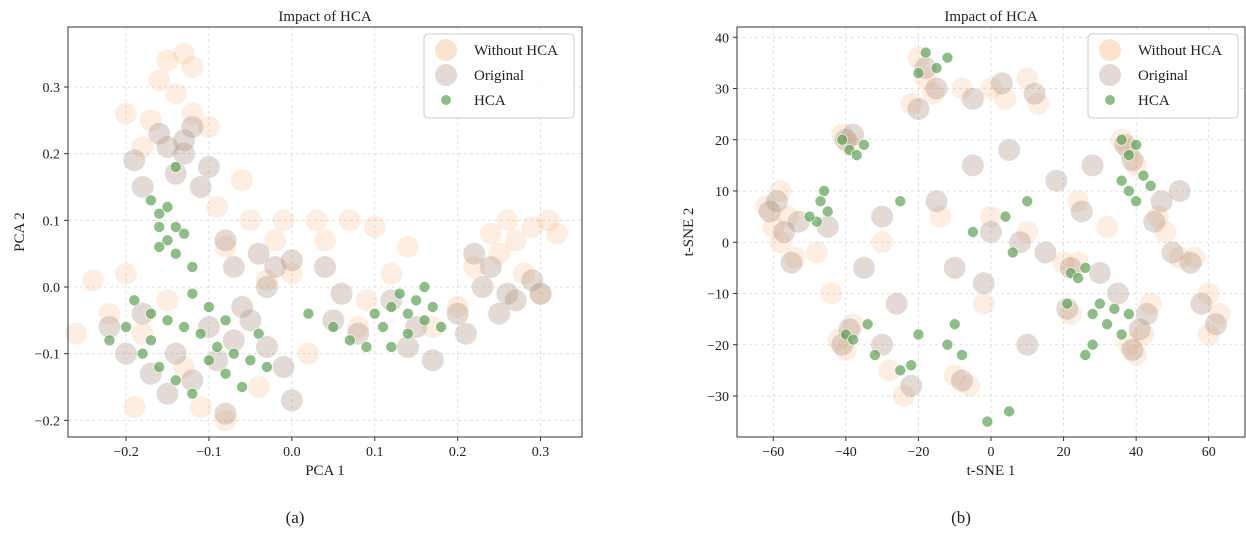  I want to click on y-tick-label: 0.2, so click(52, 155).